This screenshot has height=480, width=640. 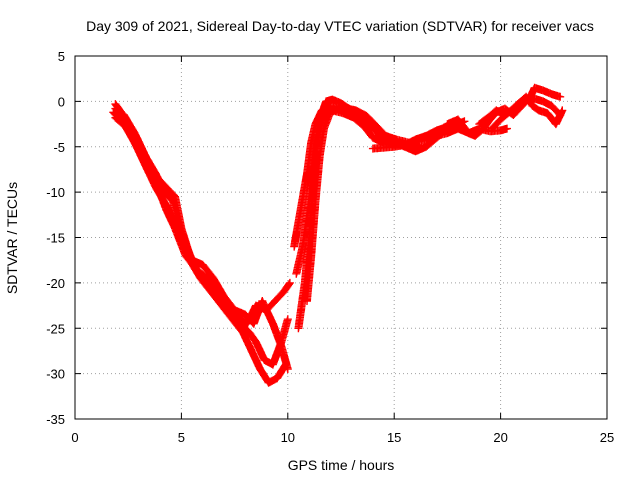 What do you see at coordinates (607, 437) in the screenshot?
I see `x-tick-label: 25` at bounding box center [607, 437].